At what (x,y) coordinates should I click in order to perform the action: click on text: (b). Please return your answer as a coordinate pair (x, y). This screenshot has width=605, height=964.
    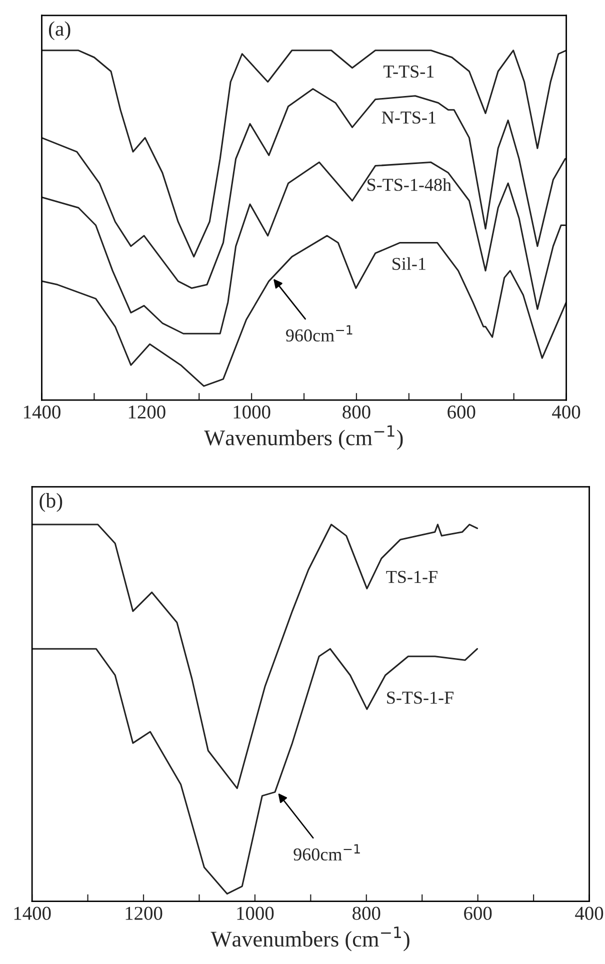
    Looking at the image, I should click on (51, 502).